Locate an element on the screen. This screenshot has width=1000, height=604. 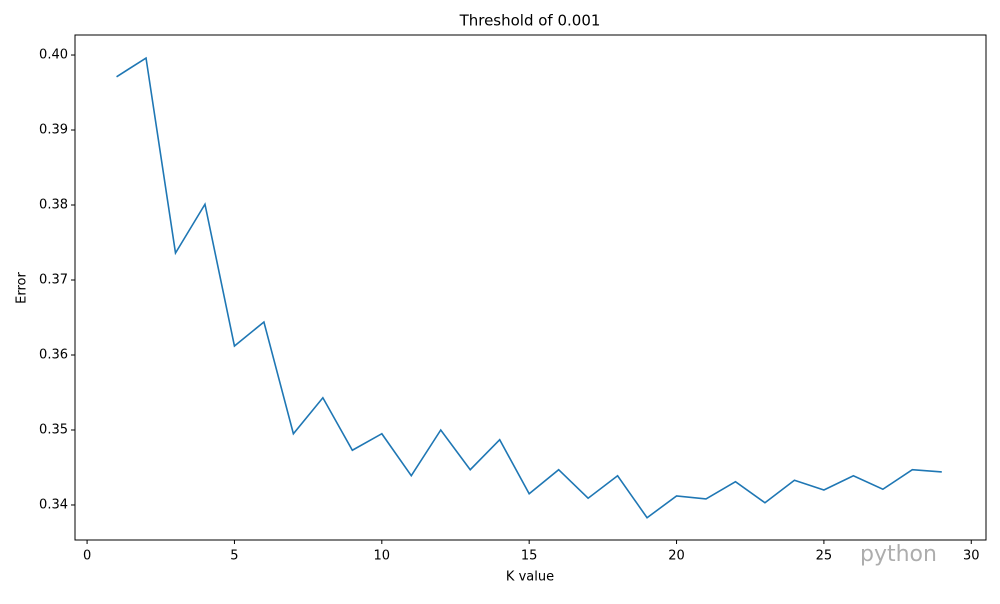
x-tick-label: 5 is located at coordinates (234, 556).